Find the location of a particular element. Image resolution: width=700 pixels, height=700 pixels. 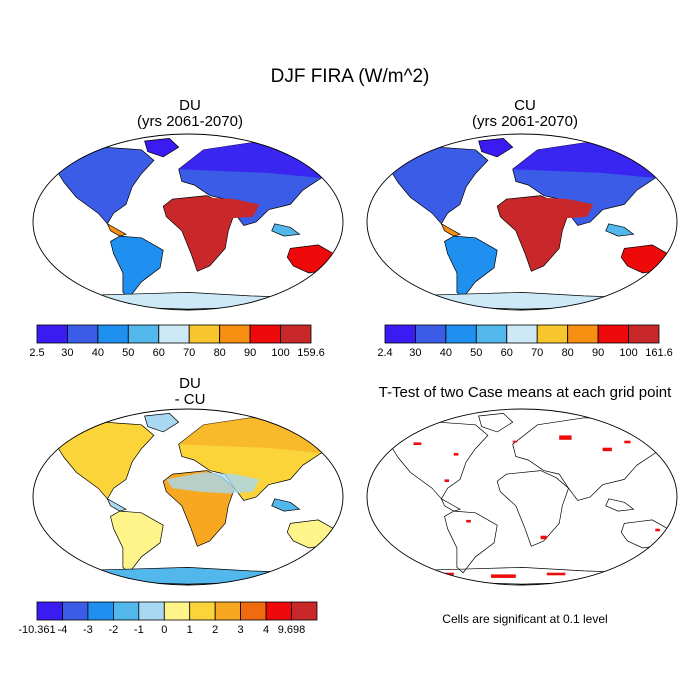

colorbar-diff: -10.361 -4 -3 -2 -1 0 1 2 3 4 9.698 is located at coordinates (168, 618).